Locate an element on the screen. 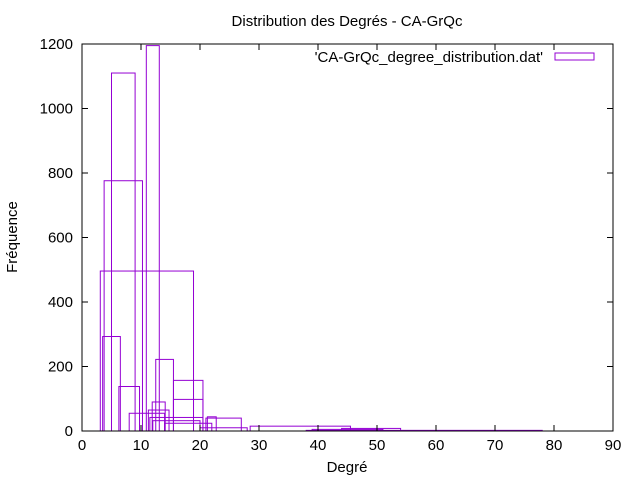 The height and width of the screenshot is (485, 640). x-tick-label-50: 50 is located at coordinates (377, 445).